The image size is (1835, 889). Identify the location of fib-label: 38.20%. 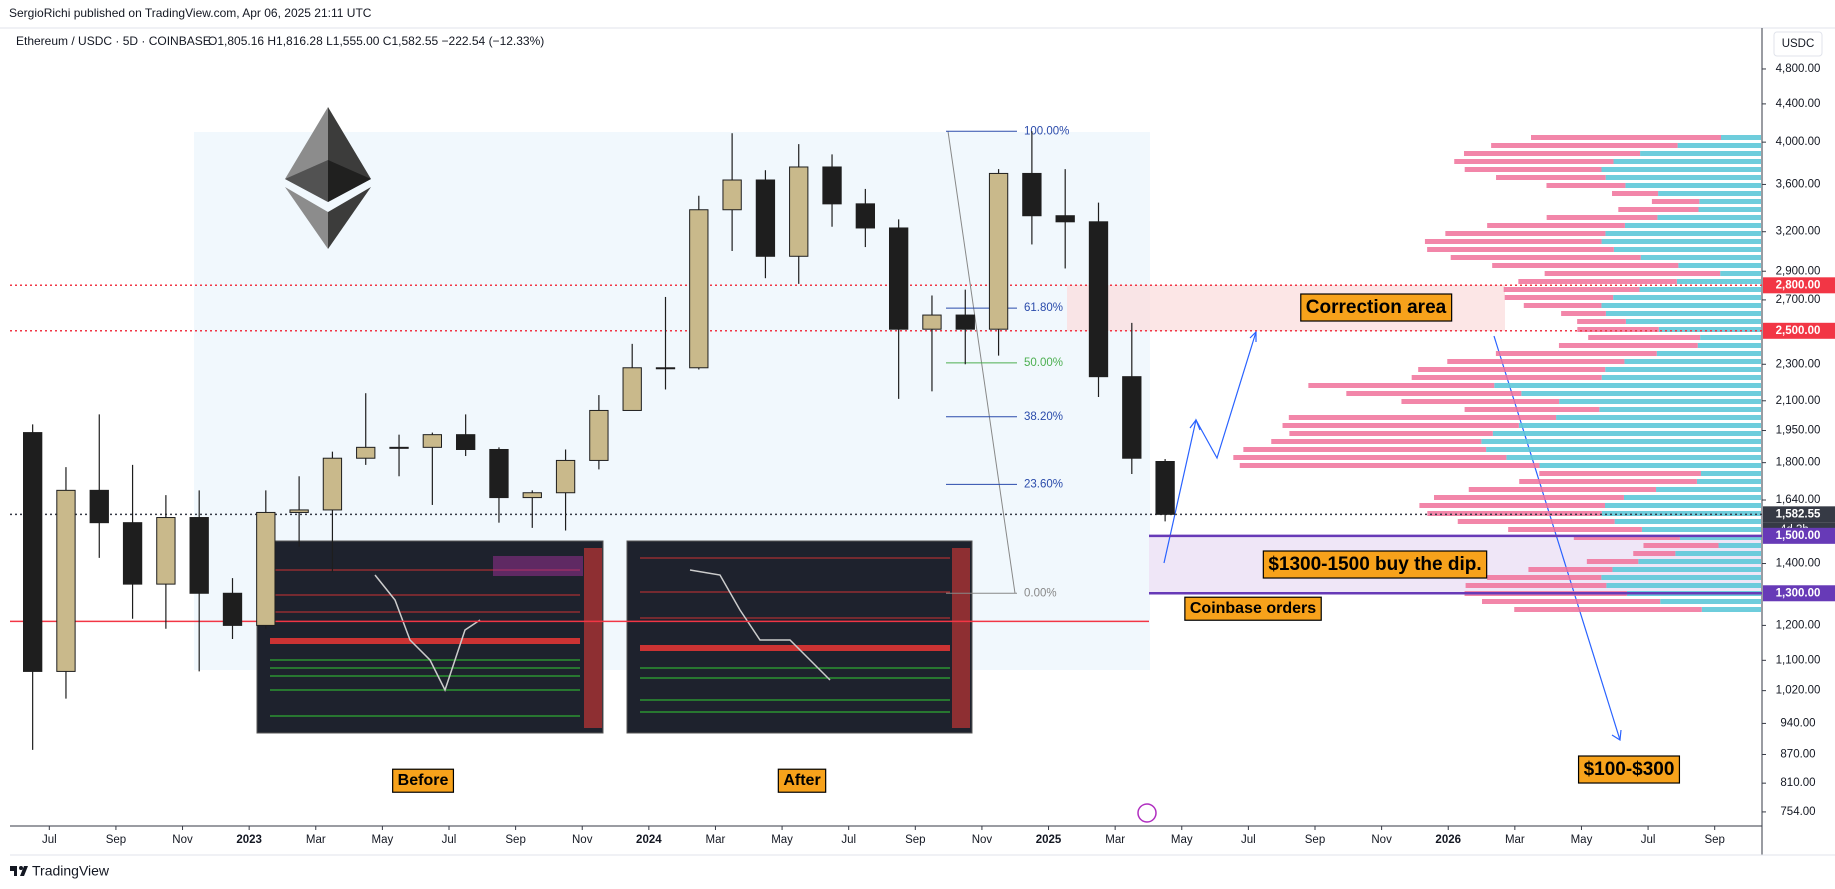
(1043, 417).